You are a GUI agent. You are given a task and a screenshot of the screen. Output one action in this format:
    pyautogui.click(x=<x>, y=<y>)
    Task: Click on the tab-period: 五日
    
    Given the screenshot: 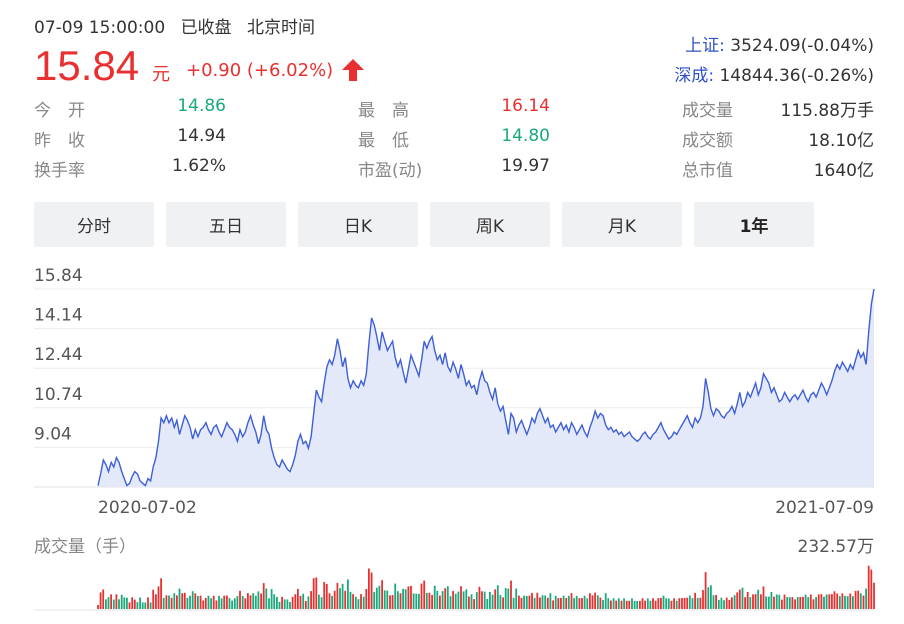 What is the action you would take?
    pyautogui.click(x=226, y=224)
    